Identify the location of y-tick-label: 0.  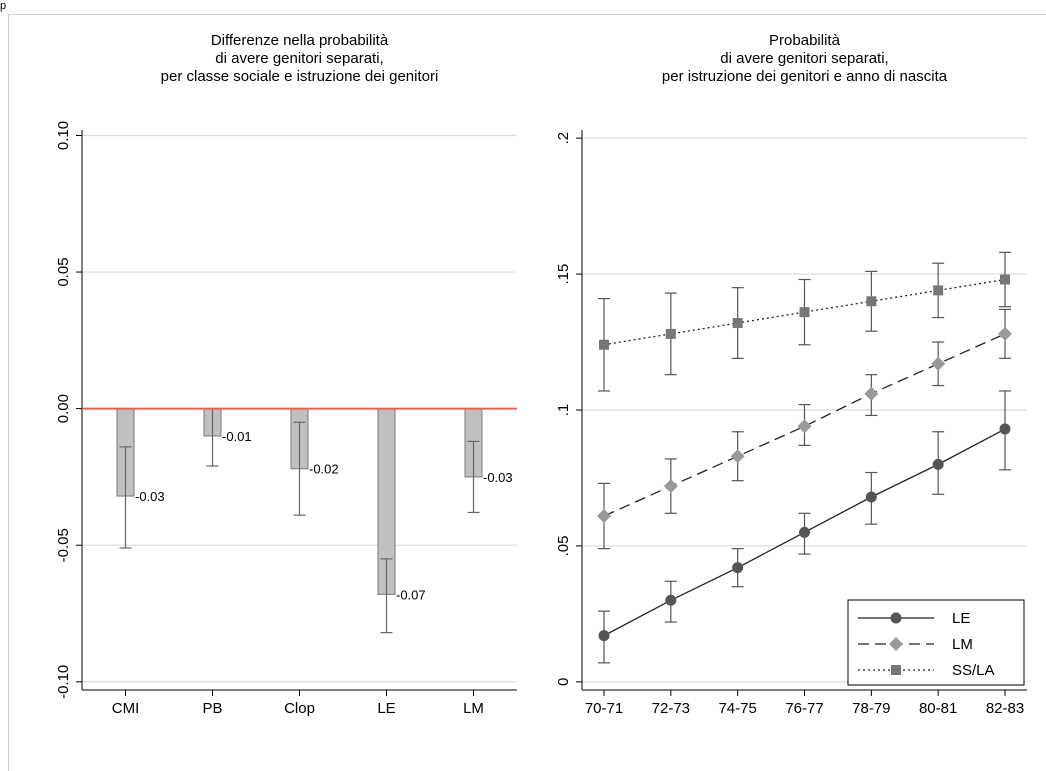
(563, 682).